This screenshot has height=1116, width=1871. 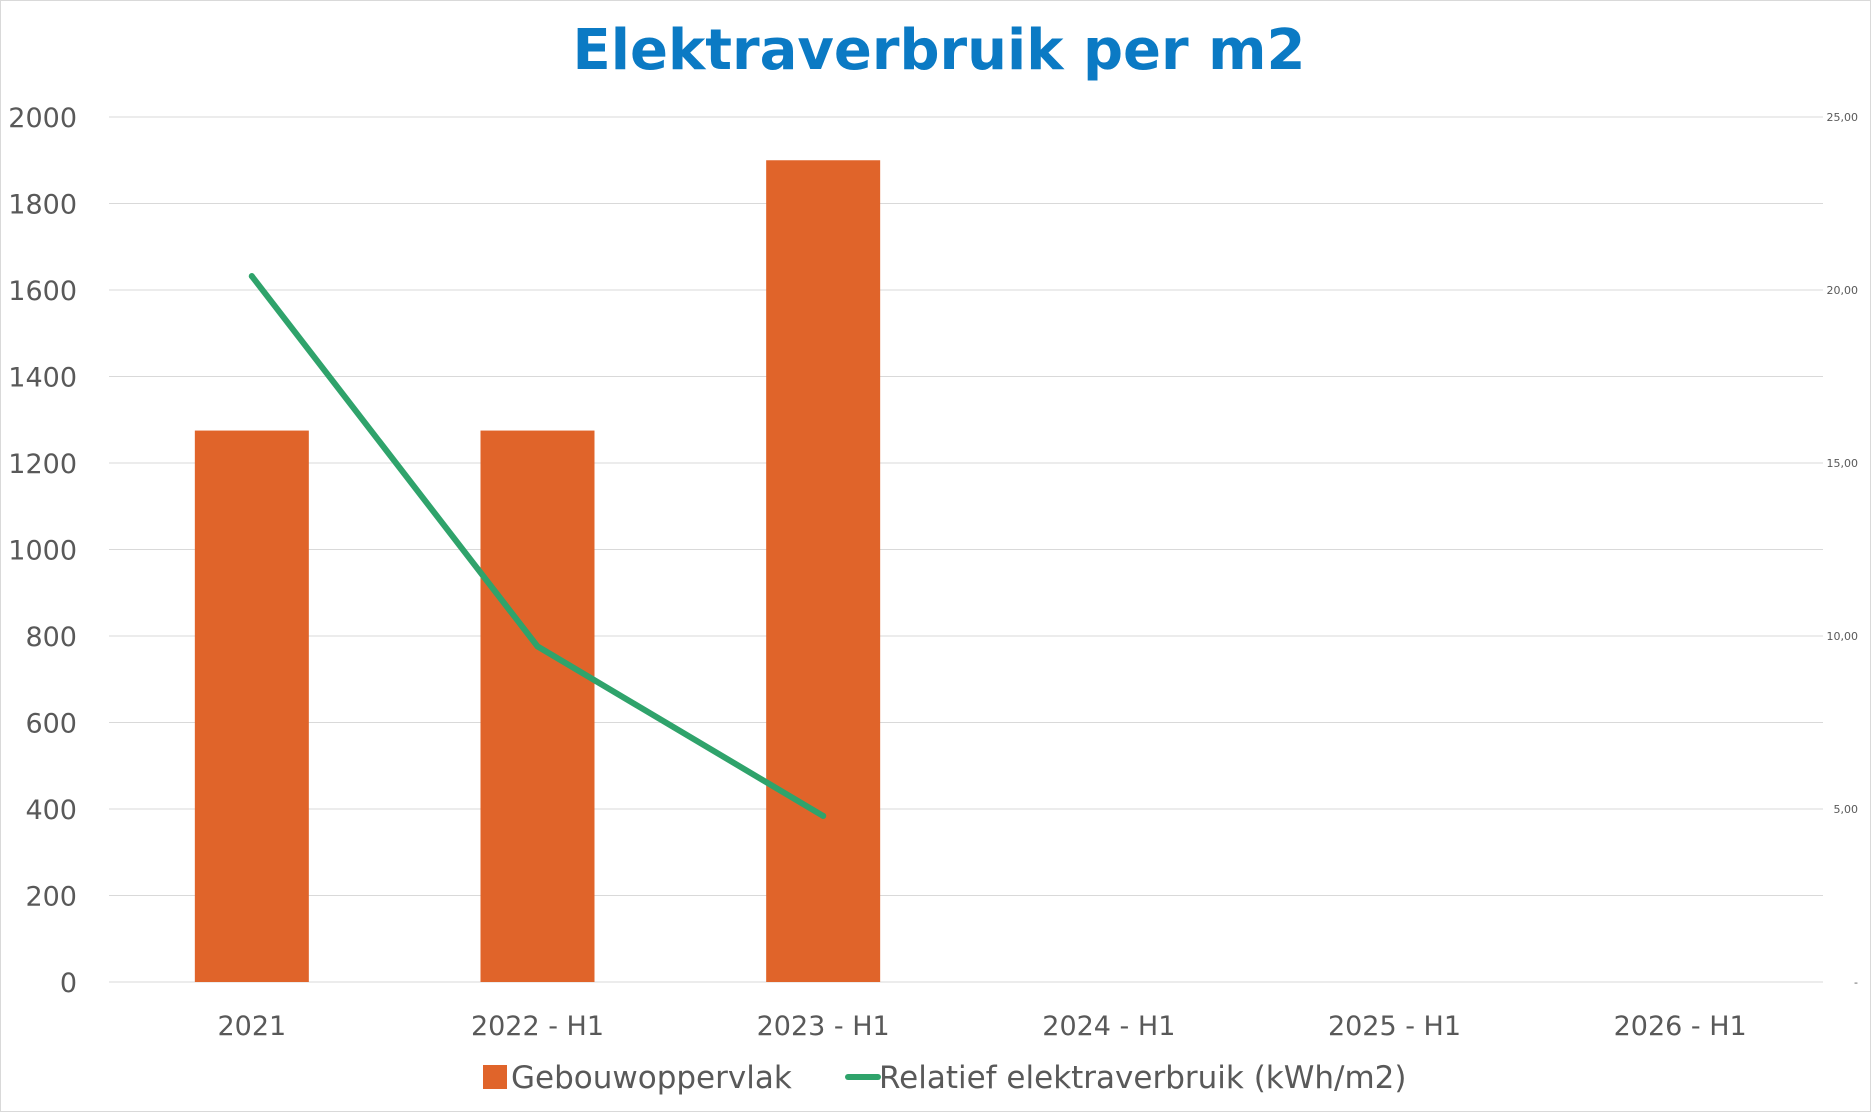 What do you see at coordinates (823, 1026) in the screenshot?
I see `x-axis-tick-label: 2023 - H1` at bounding box center [823, 1026].